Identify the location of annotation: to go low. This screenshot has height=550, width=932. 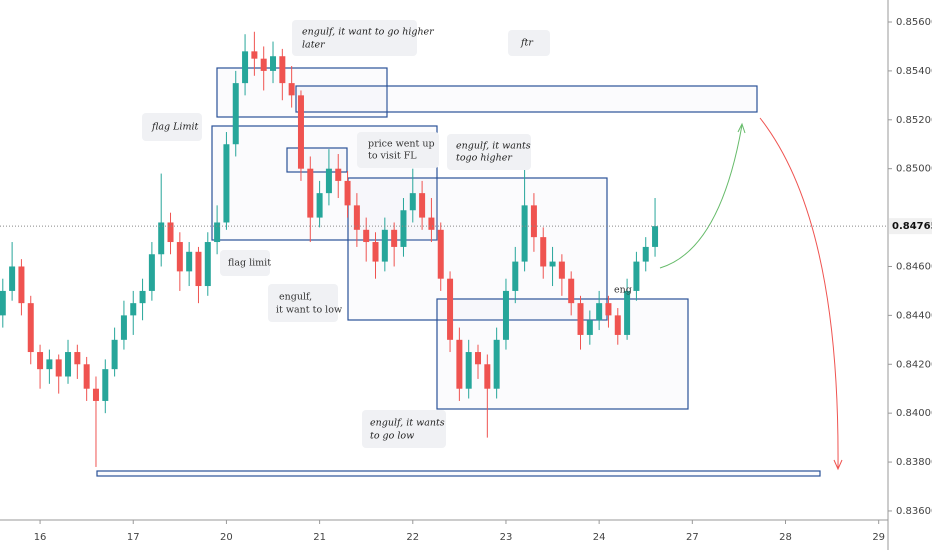
(392, 436).